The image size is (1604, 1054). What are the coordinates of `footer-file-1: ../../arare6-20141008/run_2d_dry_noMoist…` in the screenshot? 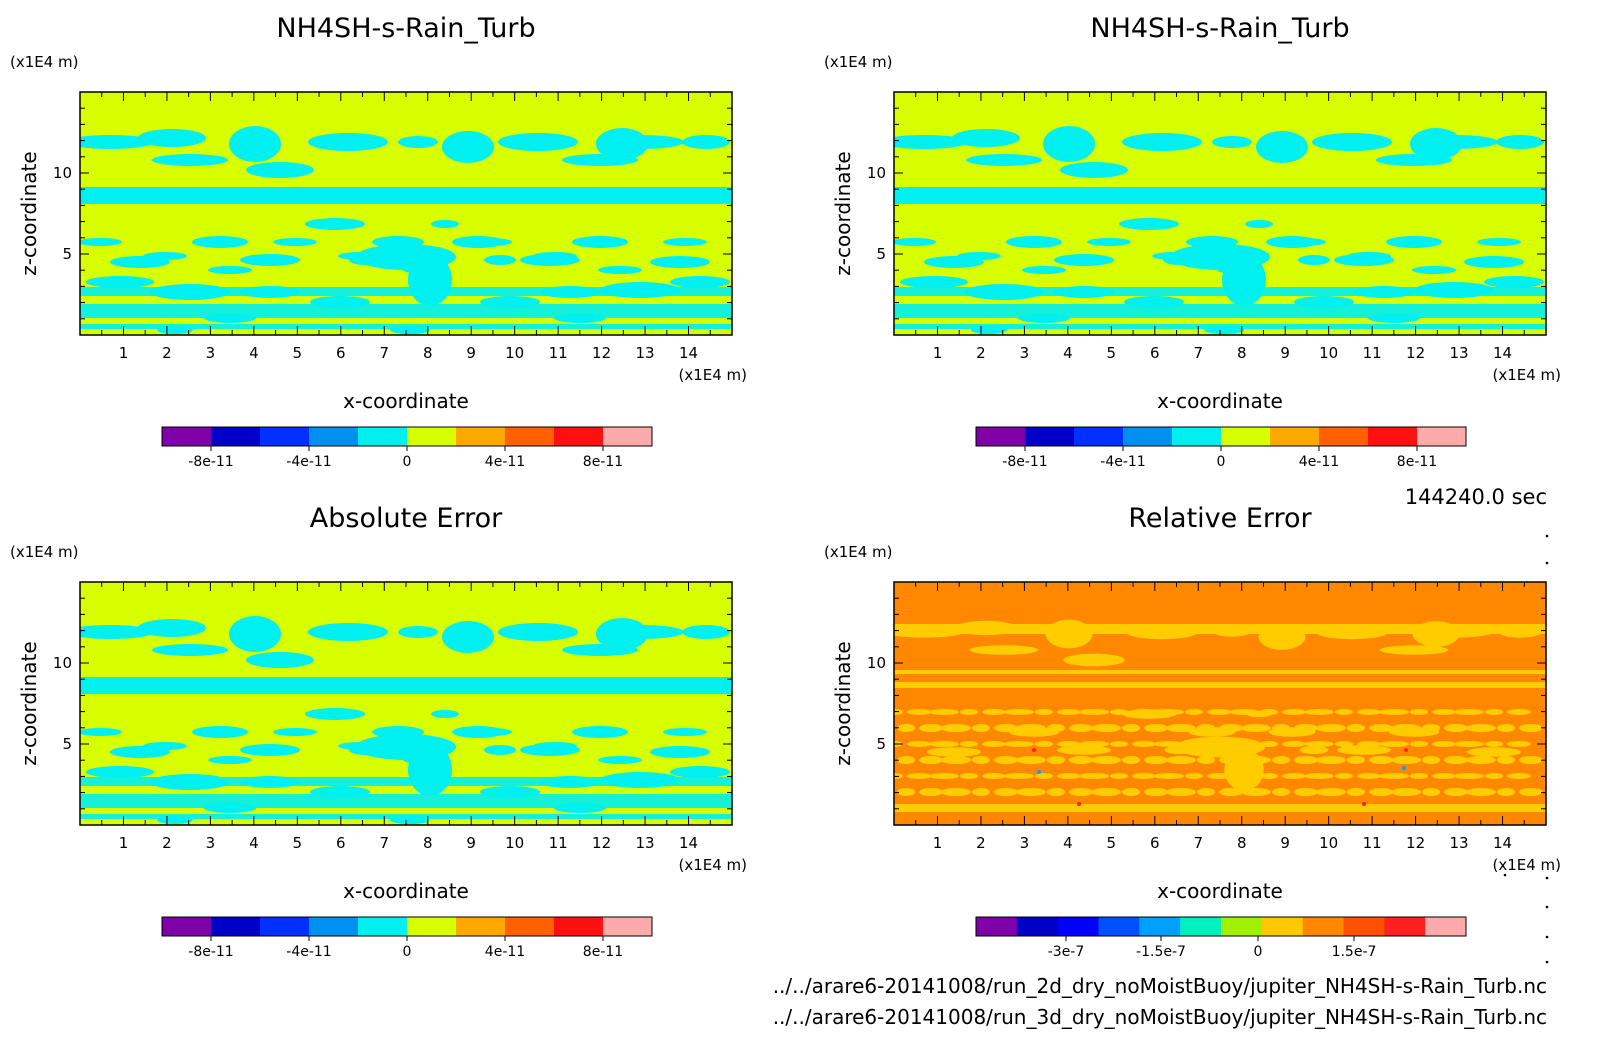 It's located at (1160, 986).